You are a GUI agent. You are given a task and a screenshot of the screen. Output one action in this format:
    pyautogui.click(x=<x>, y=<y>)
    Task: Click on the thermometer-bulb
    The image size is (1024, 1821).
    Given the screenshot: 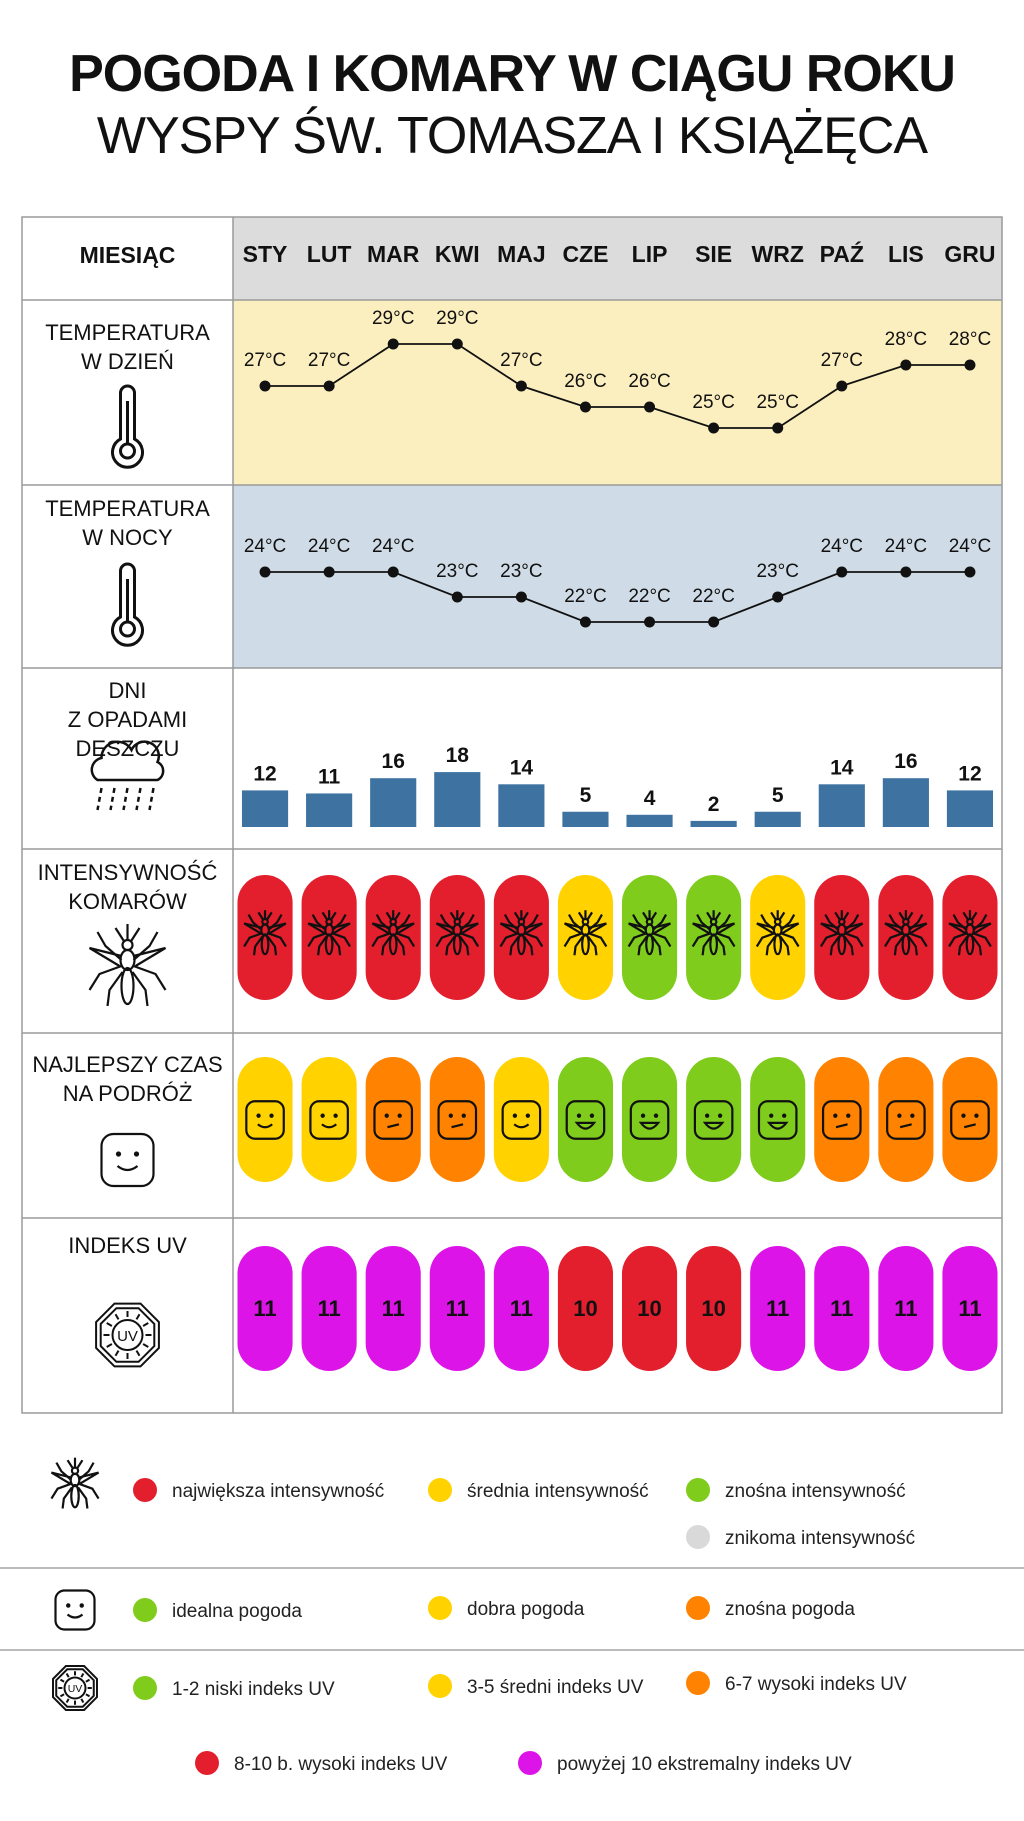 What is the action you would take?
    pyautogui.click(x=127, y=629)
    